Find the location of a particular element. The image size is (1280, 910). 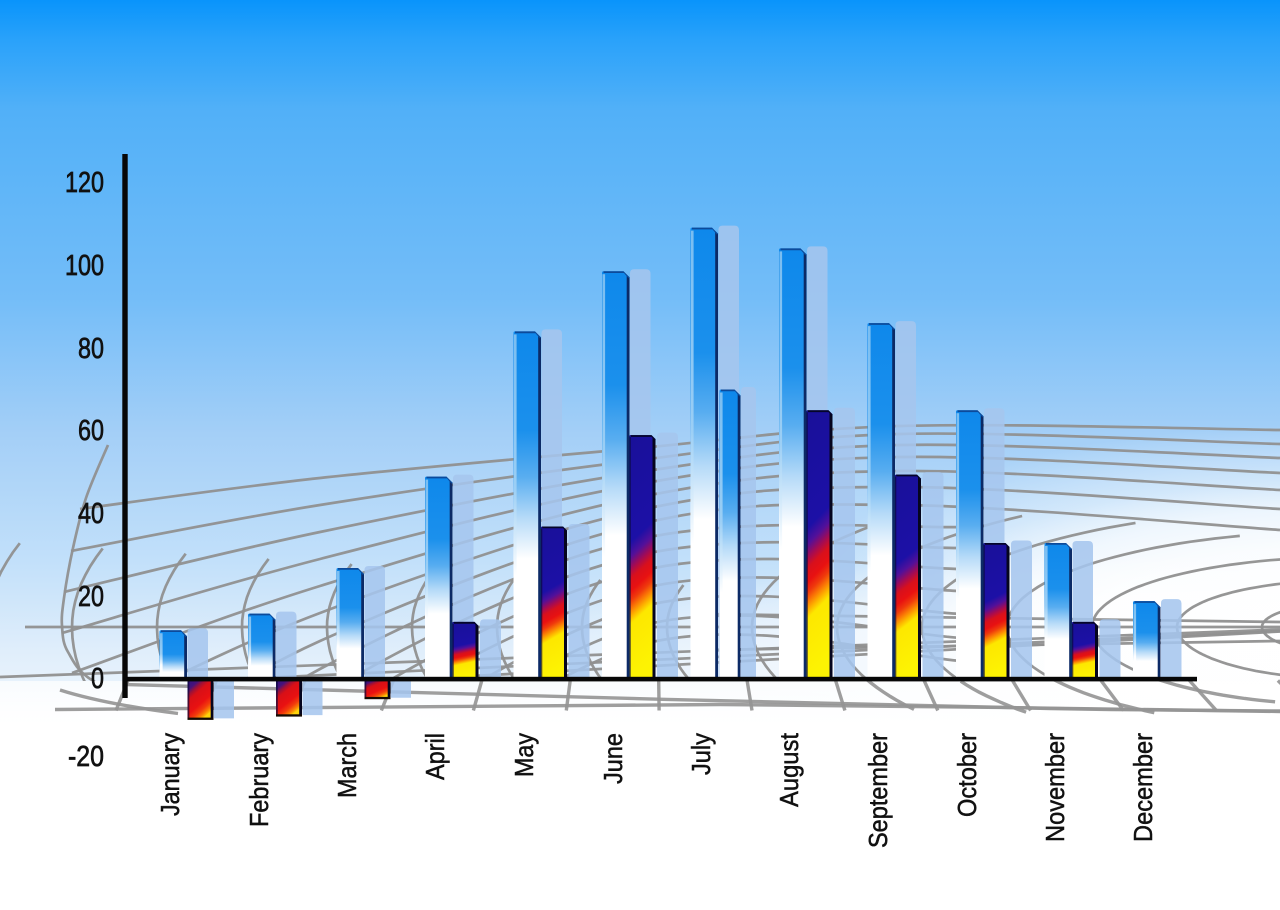

svg-text: 0 is located at coordinates (97, 679).